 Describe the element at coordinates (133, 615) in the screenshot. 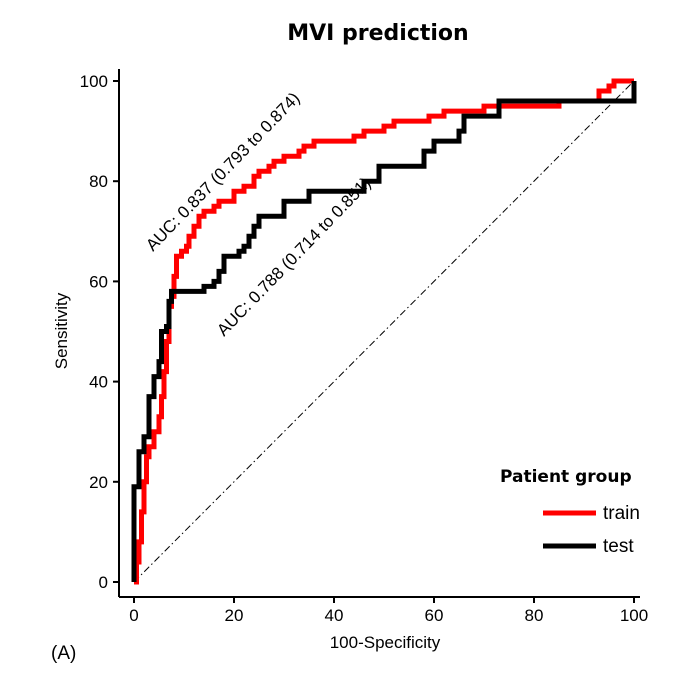

I see `x-tick-label-0: 0` at that location.